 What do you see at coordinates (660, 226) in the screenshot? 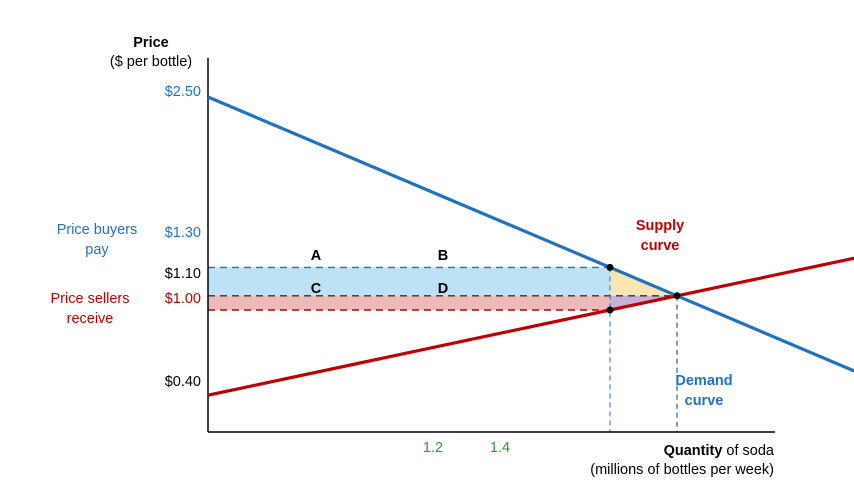
I see `supply-label-line1: Supply` at bounding box center [660, 226].